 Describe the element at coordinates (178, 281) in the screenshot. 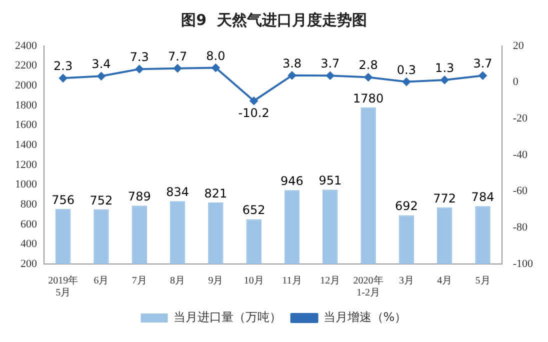

I see `x-tick-label: 8月` at that location.